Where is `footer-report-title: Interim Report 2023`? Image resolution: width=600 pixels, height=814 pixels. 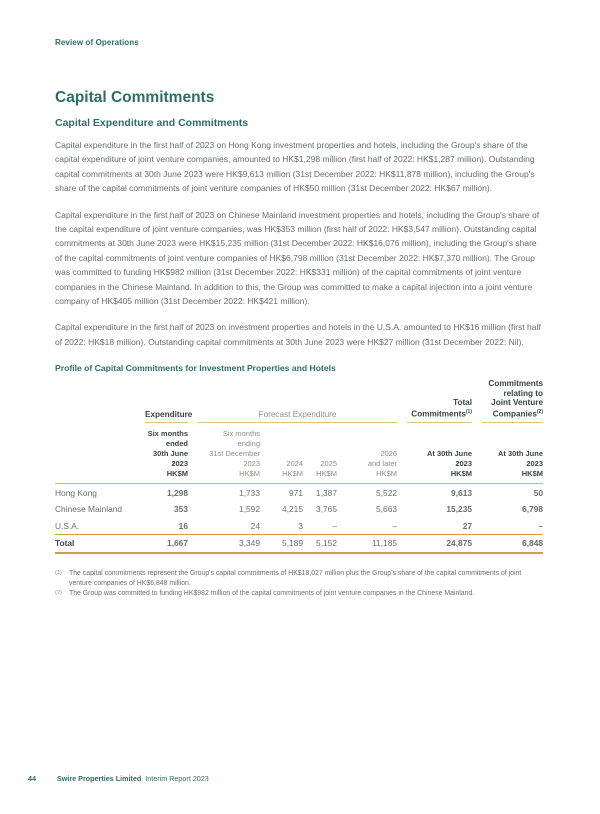 footer-report-title: Interim Report 2023 is located at coordinates (177, 778).